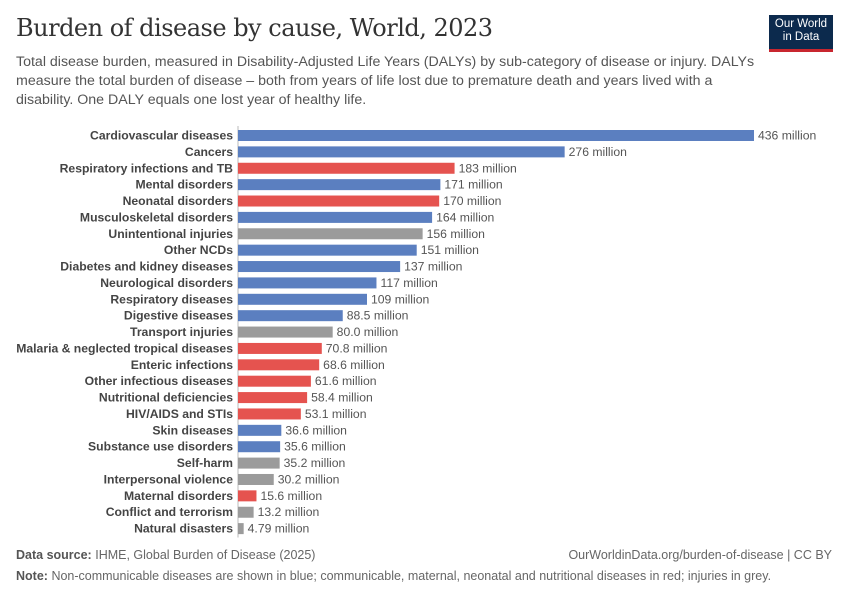  Describe the element at coordinates (801, 37) in the screenshot. I see `logo-line2: in Data` at that location.